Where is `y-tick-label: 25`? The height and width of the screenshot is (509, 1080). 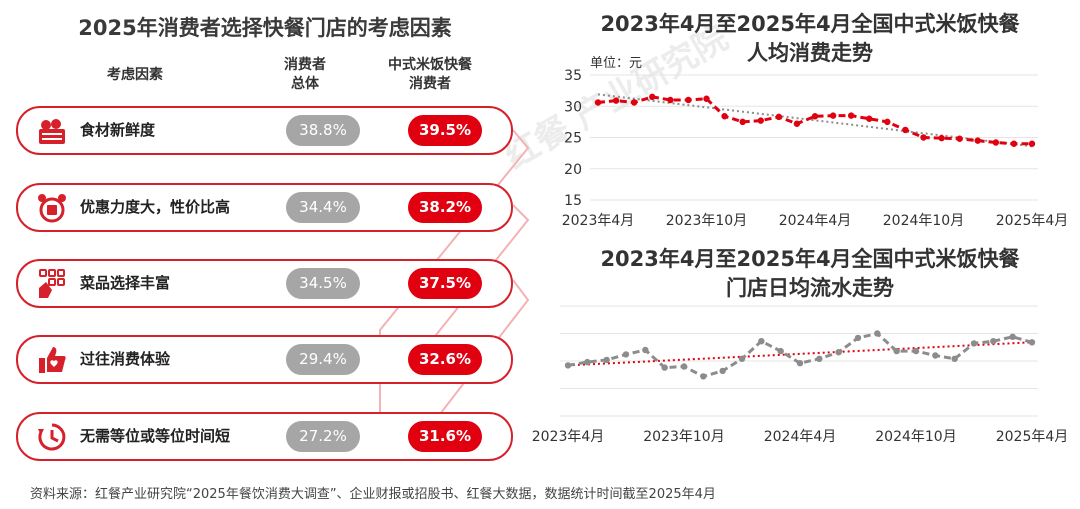
y-tick-label: 25 is located at coordinates (573, 139).